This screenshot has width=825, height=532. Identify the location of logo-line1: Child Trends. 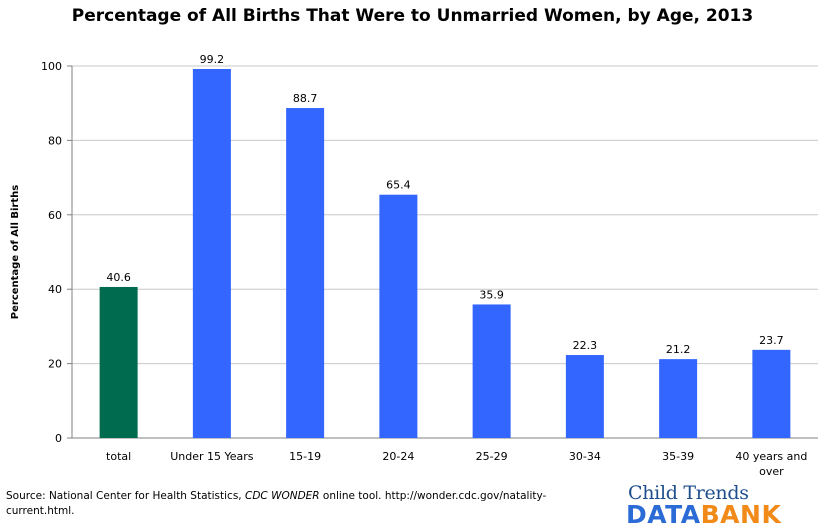
(688, 493).